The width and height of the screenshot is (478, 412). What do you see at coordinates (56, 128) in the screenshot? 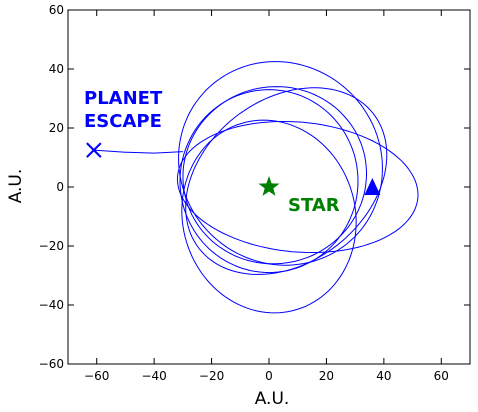
I see `y-tick-label: 20` at bounding box center [56, 128].